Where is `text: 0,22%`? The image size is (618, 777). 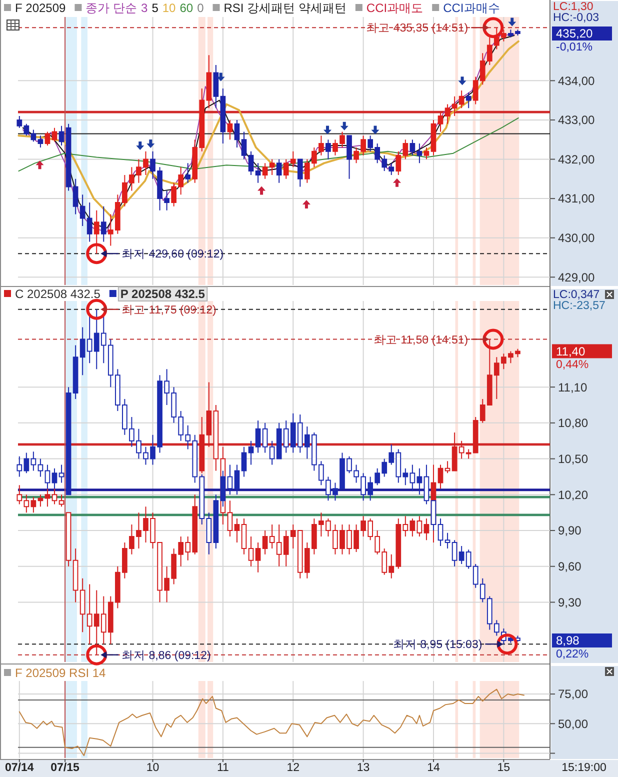
text: 0,22% is located at coordinates (572, 654).